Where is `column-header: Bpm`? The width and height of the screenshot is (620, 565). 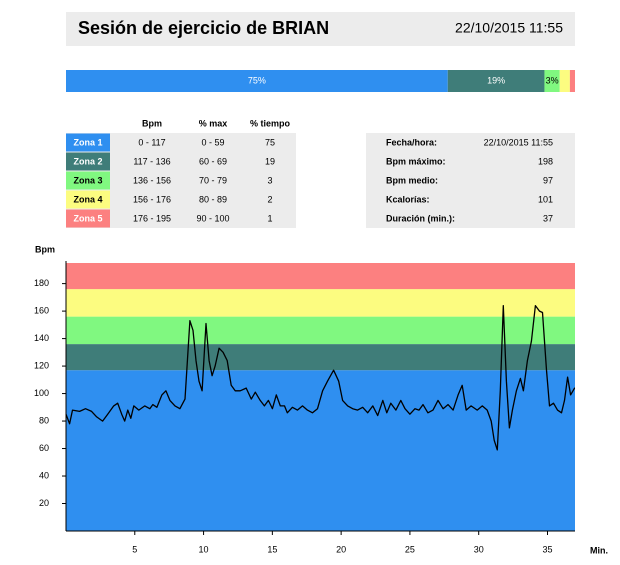
column-header: Bpm is located at coordinates (152, 123).